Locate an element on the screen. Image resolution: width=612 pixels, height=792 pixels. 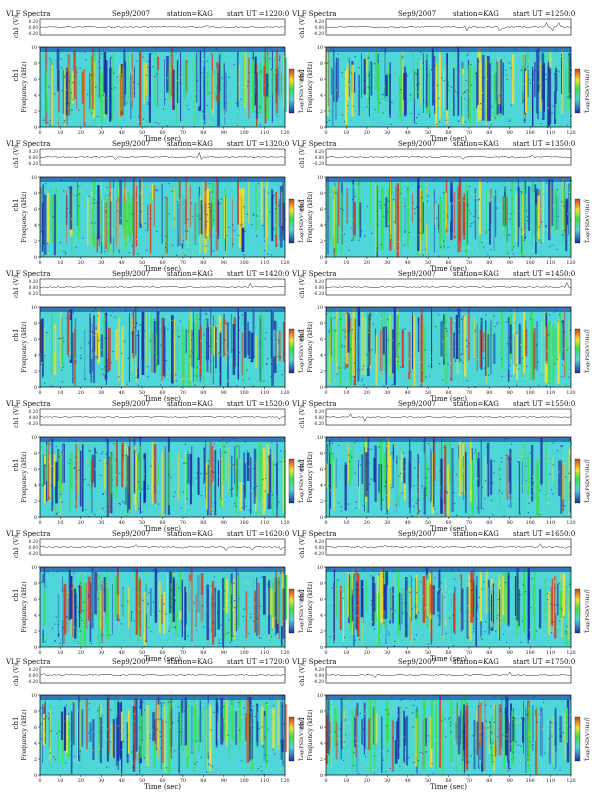
time-tick-label: 40 is located at coordinates (408, 653).